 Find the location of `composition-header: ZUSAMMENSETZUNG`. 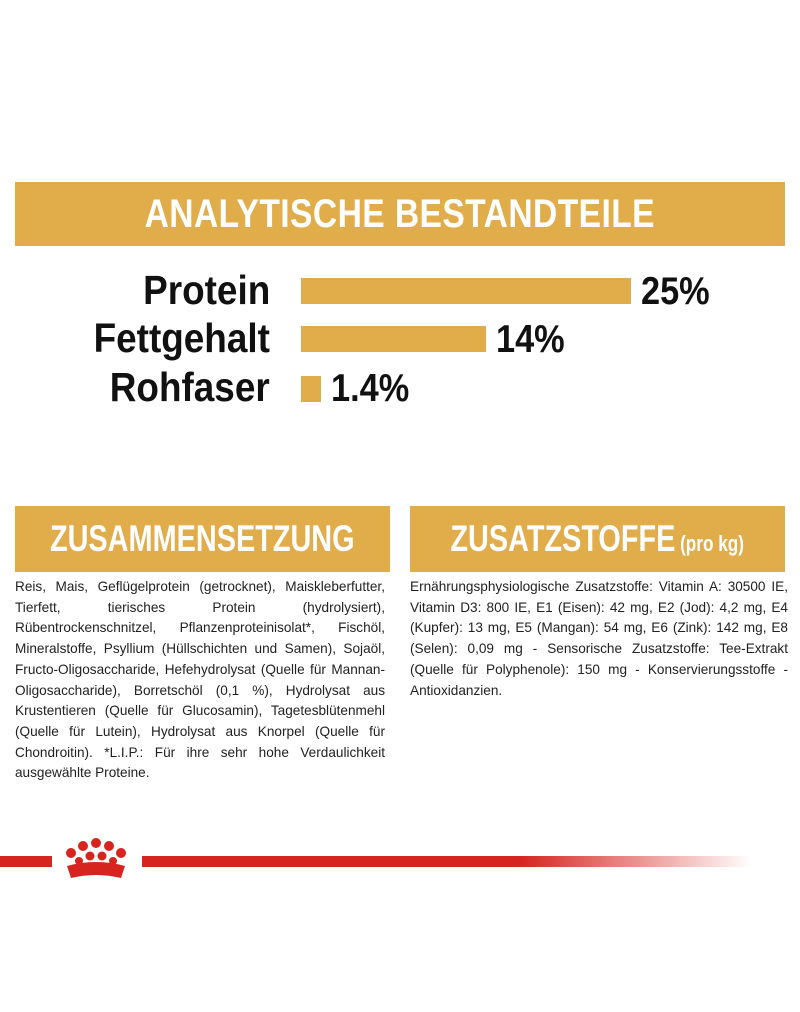

composition-header: ZUSAMMENSETZUNG is located at coordinates (202, 539).